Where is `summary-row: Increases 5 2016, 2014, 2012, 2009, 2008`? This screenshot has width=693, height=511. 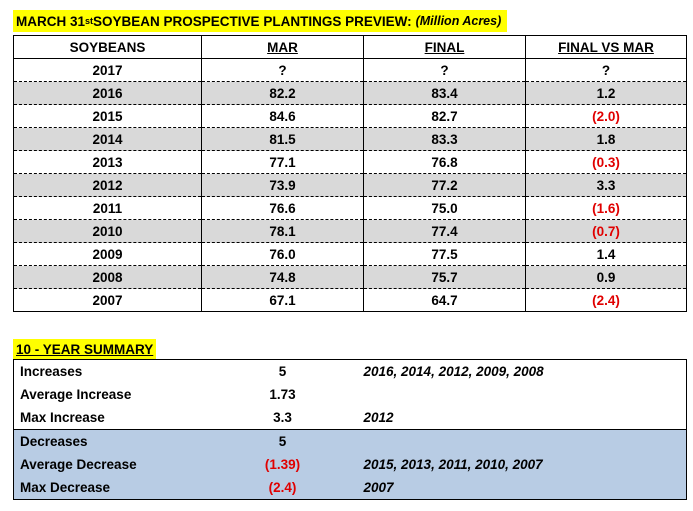 summary-row: Increases 5 2016, 2014, 2012, 2009, 2008 is located at coordinates (350, 372).